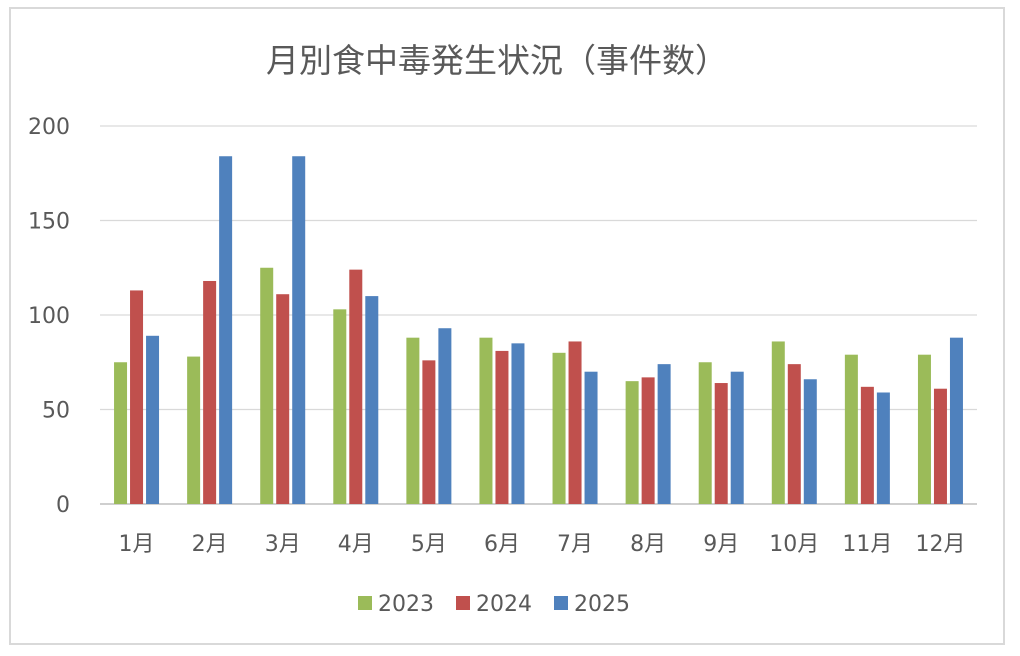 The image size is (1020, 656). Describe the element at coordinates (356, 544) in the screenshot. I see `x-tick-label: 4月` at that location.